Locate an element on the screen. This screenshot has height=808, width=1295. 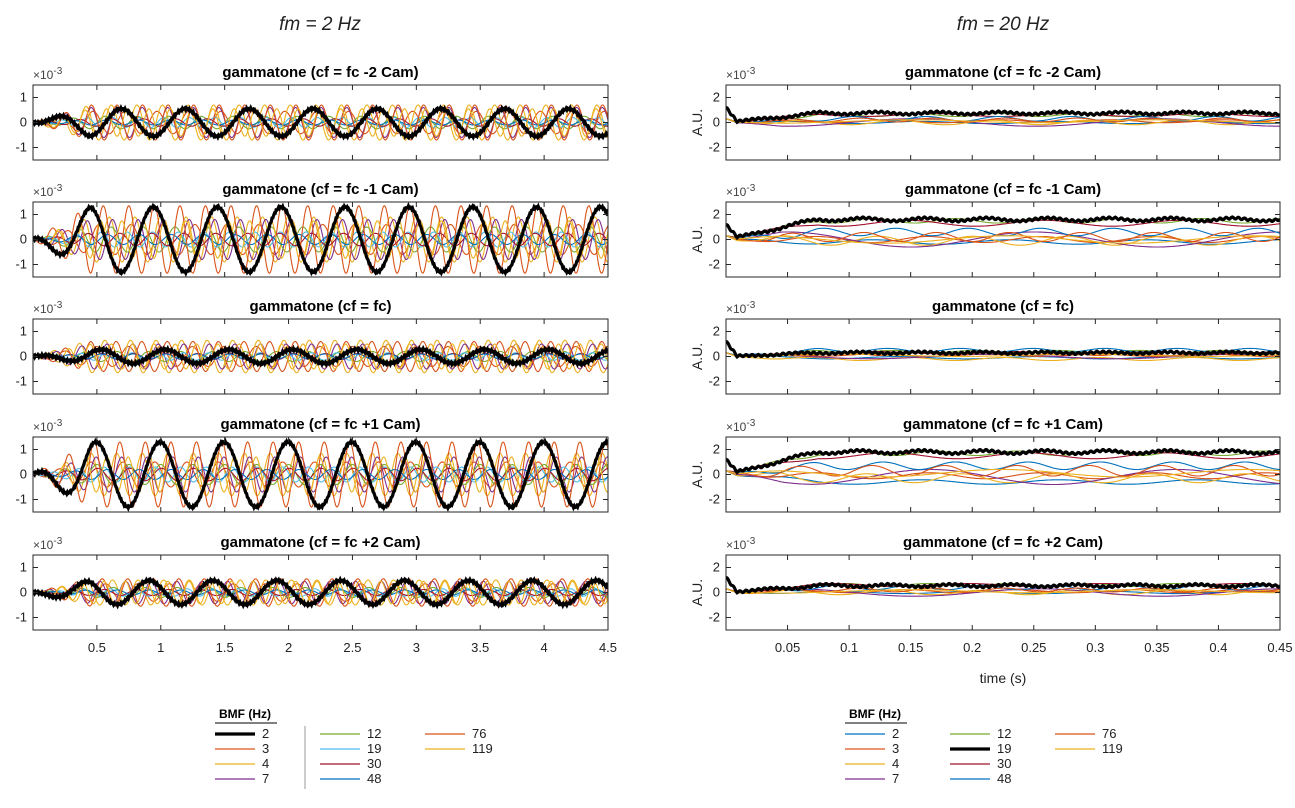
legend-entry-3: 3 is located at coordinates (895, 748).